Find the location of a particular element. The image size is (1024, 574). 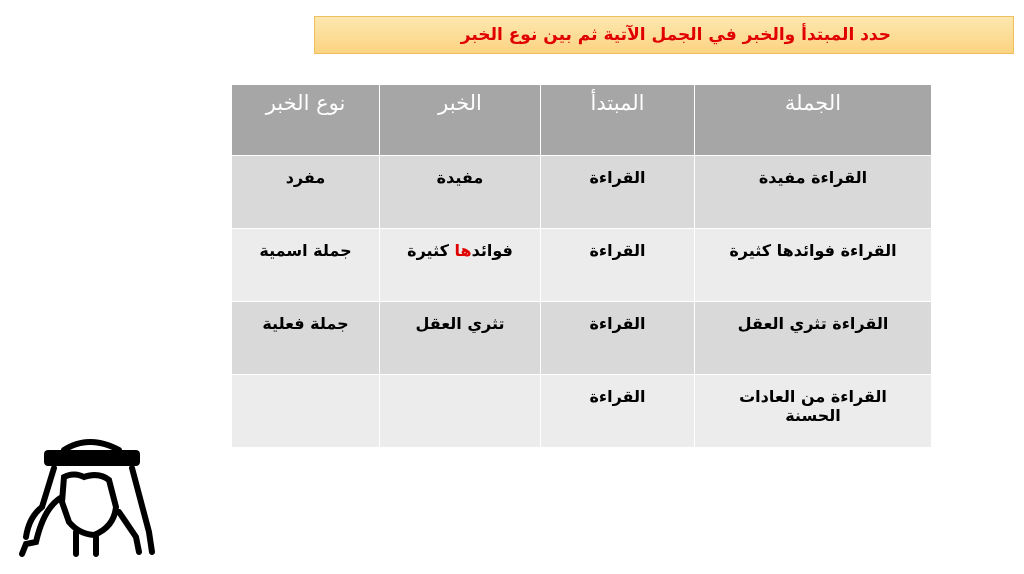

cell-predicate: مفيدة is located at coordinates (460, 192).